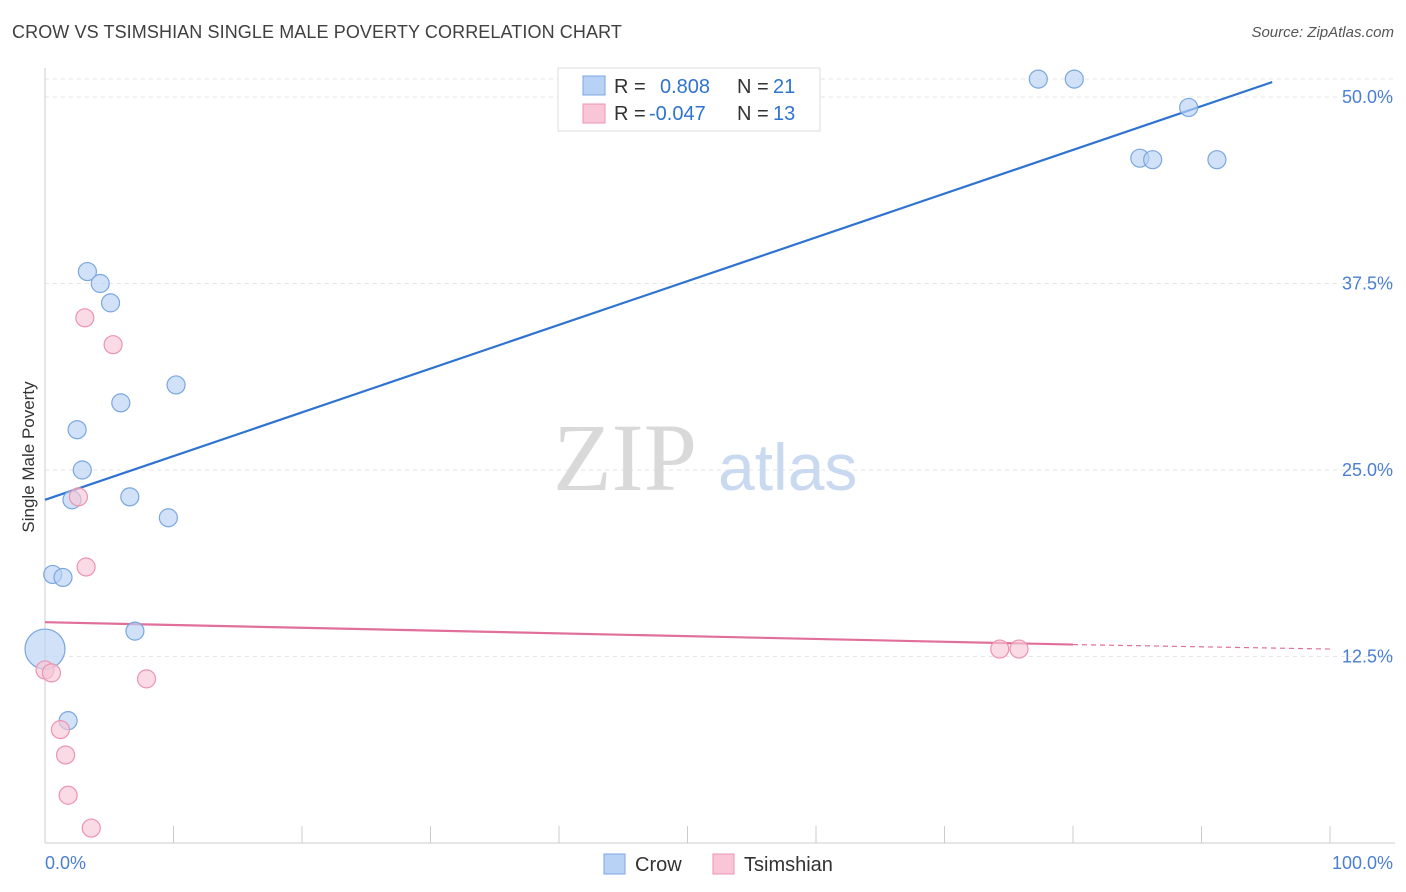 This screenshot has width=1406, height=892. Describe the element at coordinates (658, 865) in the screenshot. I see `legend-label-crow: Crow` at that location.